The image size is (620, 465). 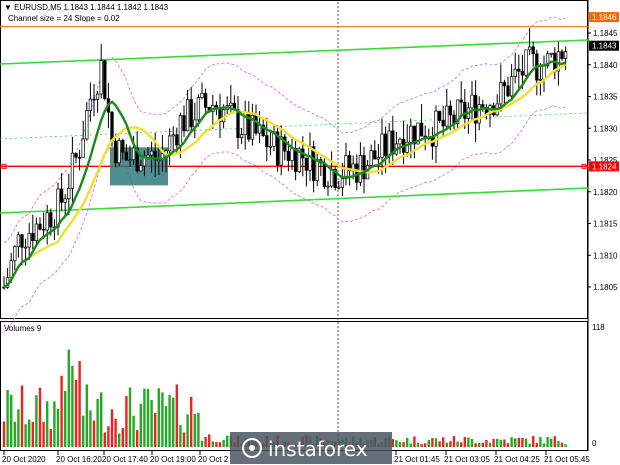 What do you see at coordinates (584, 166) in the screenshot?
I see `level-handle-right` at bounding box center [584, 166].